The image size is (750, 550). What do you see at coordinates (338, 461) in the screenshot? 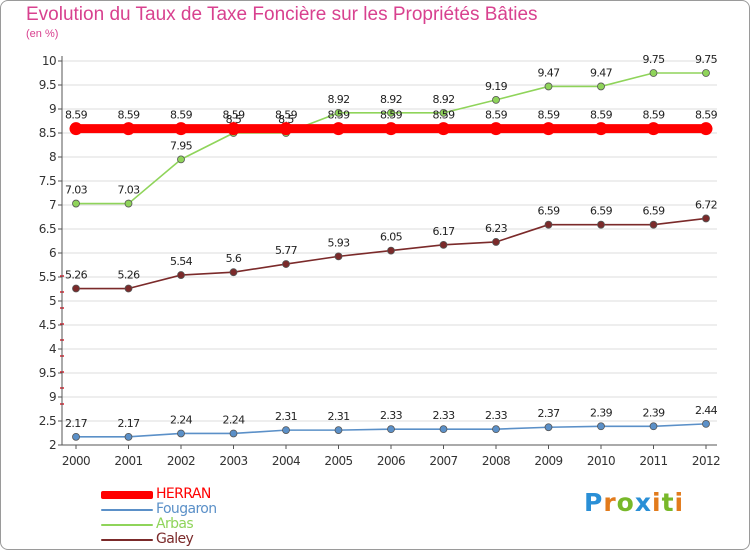
I see `x-tick-label: 2005` at bounding box center [338, 461].